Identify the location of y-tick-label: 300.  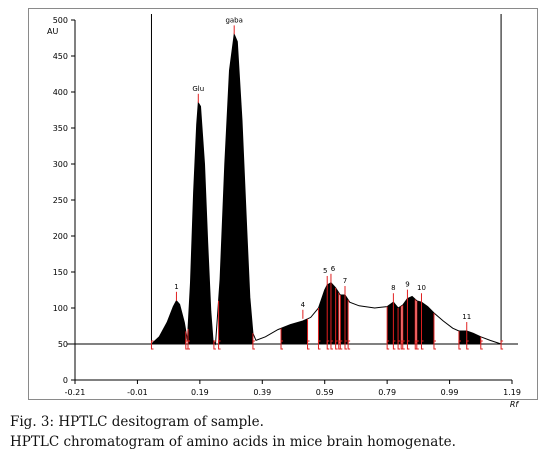
(60, 164).